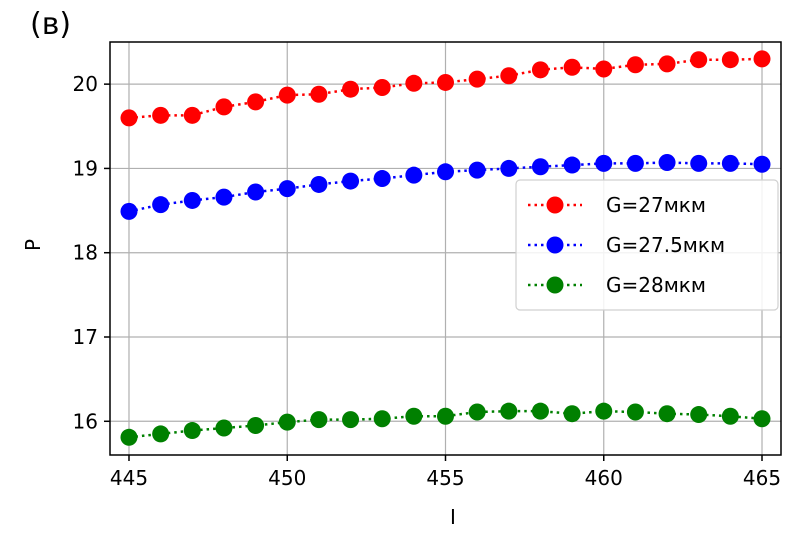  I want to click on x-tick-label: 455, so click(445, 478).